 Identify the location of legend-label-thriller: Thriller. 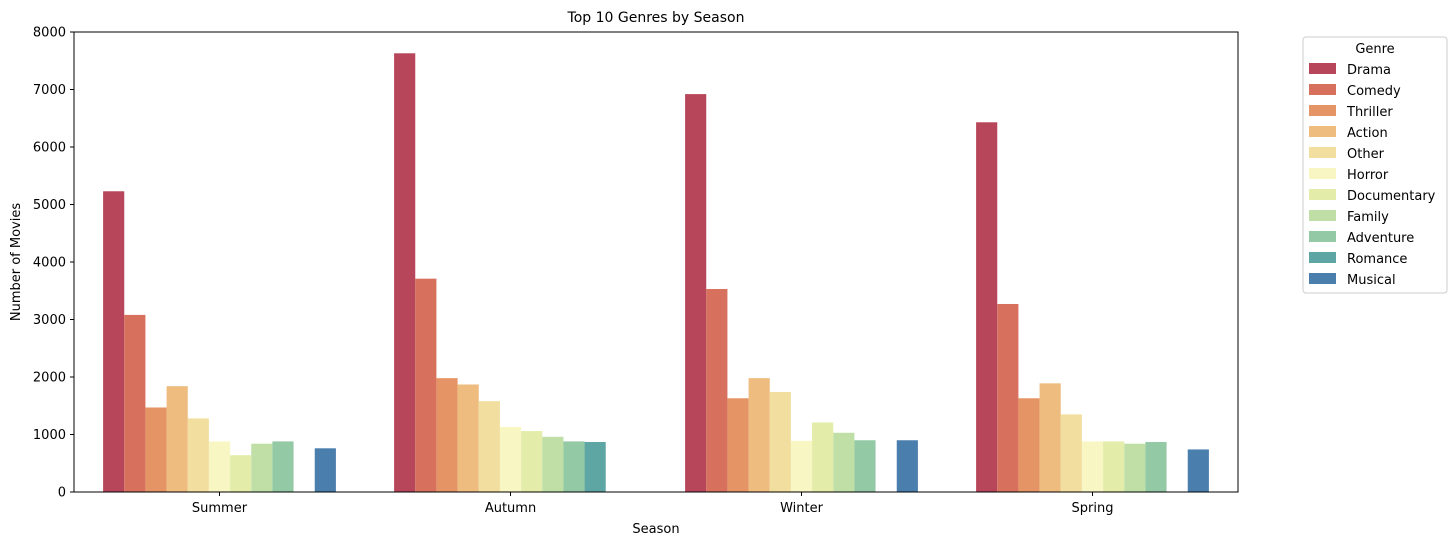
(1369, 112).